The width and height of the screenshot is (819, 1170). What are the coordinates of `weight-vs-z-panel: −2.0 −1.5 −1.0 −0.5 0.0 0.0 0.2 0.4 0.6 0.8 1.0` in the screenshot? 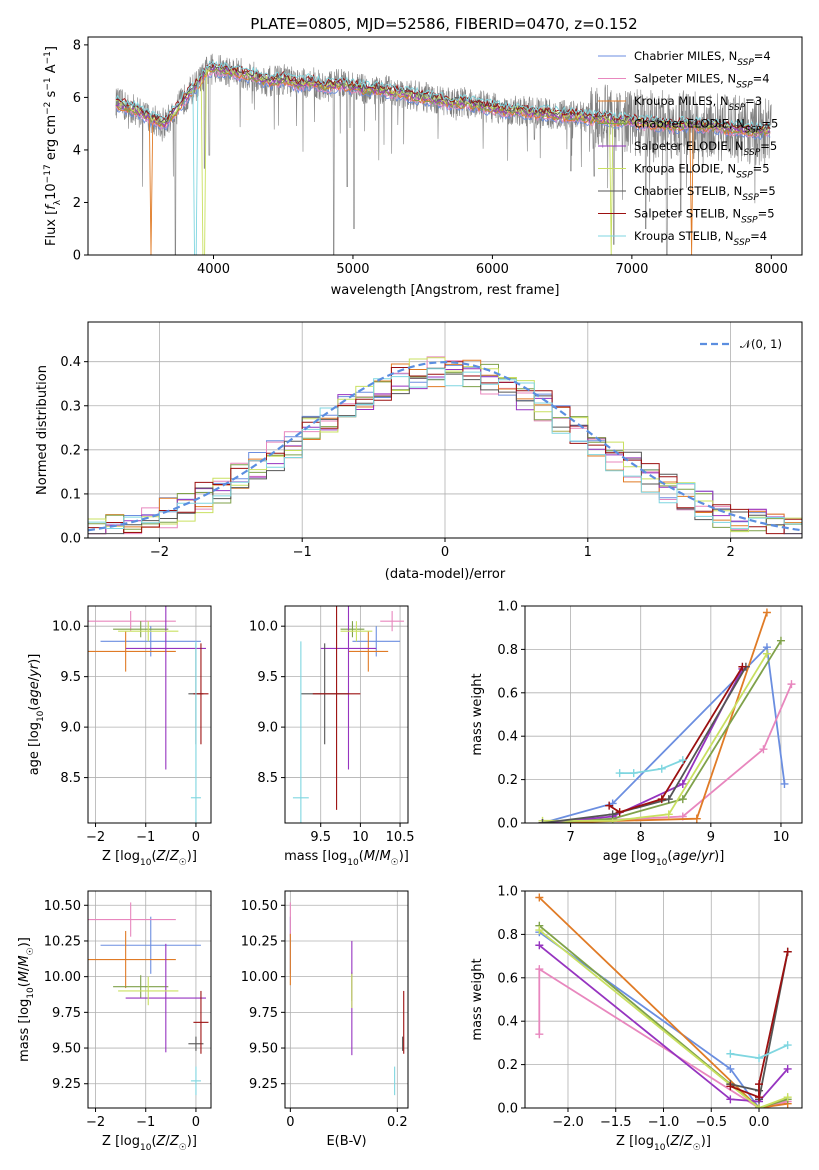 It's located at (650, 1007).